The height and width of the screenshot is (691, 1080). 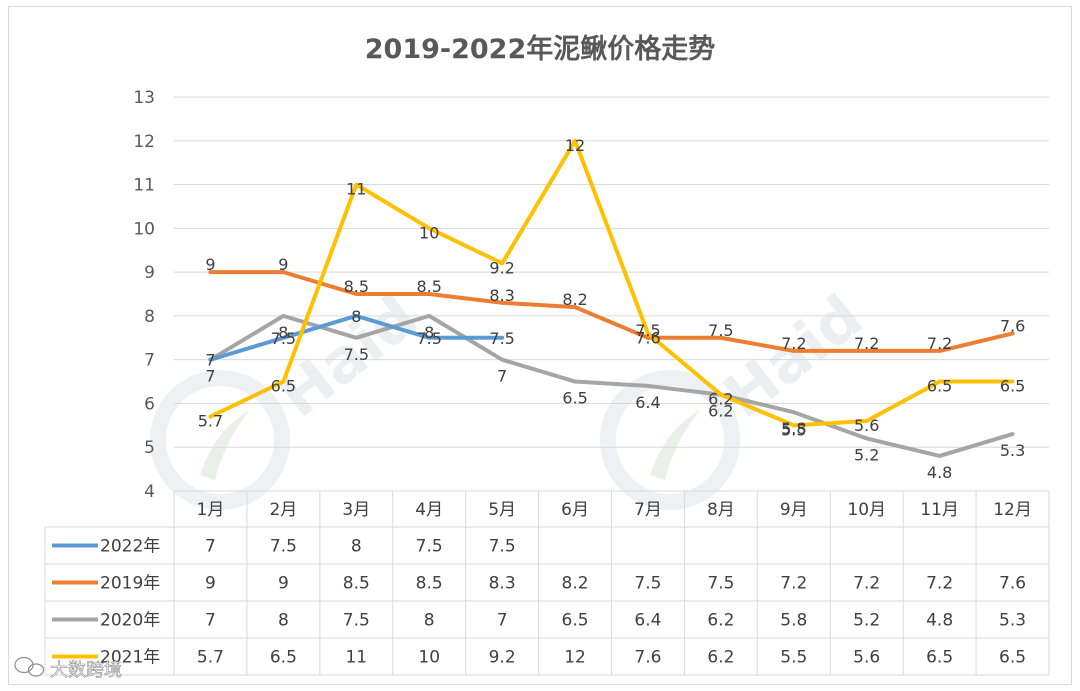 What do you see at coordinates (793, 428) in the screenshot?
I see `data-label: 5.8` at bounding box center [793, 428].